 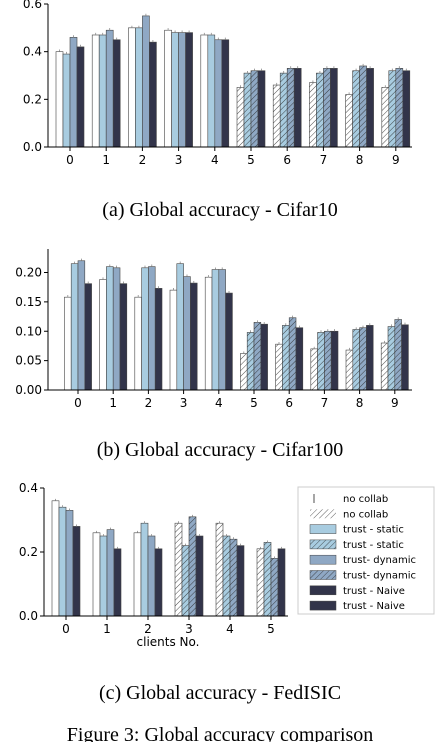 I want to click on y-tick-label: 0.05, so click(x=28, y=361).